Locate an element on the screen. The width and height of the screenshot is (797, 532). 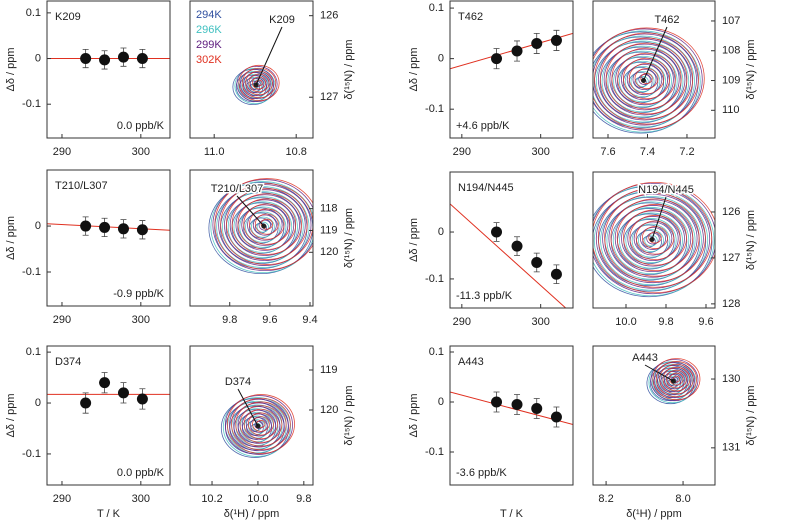
y-tick-label: 108 is located at coordinates (731, 51).